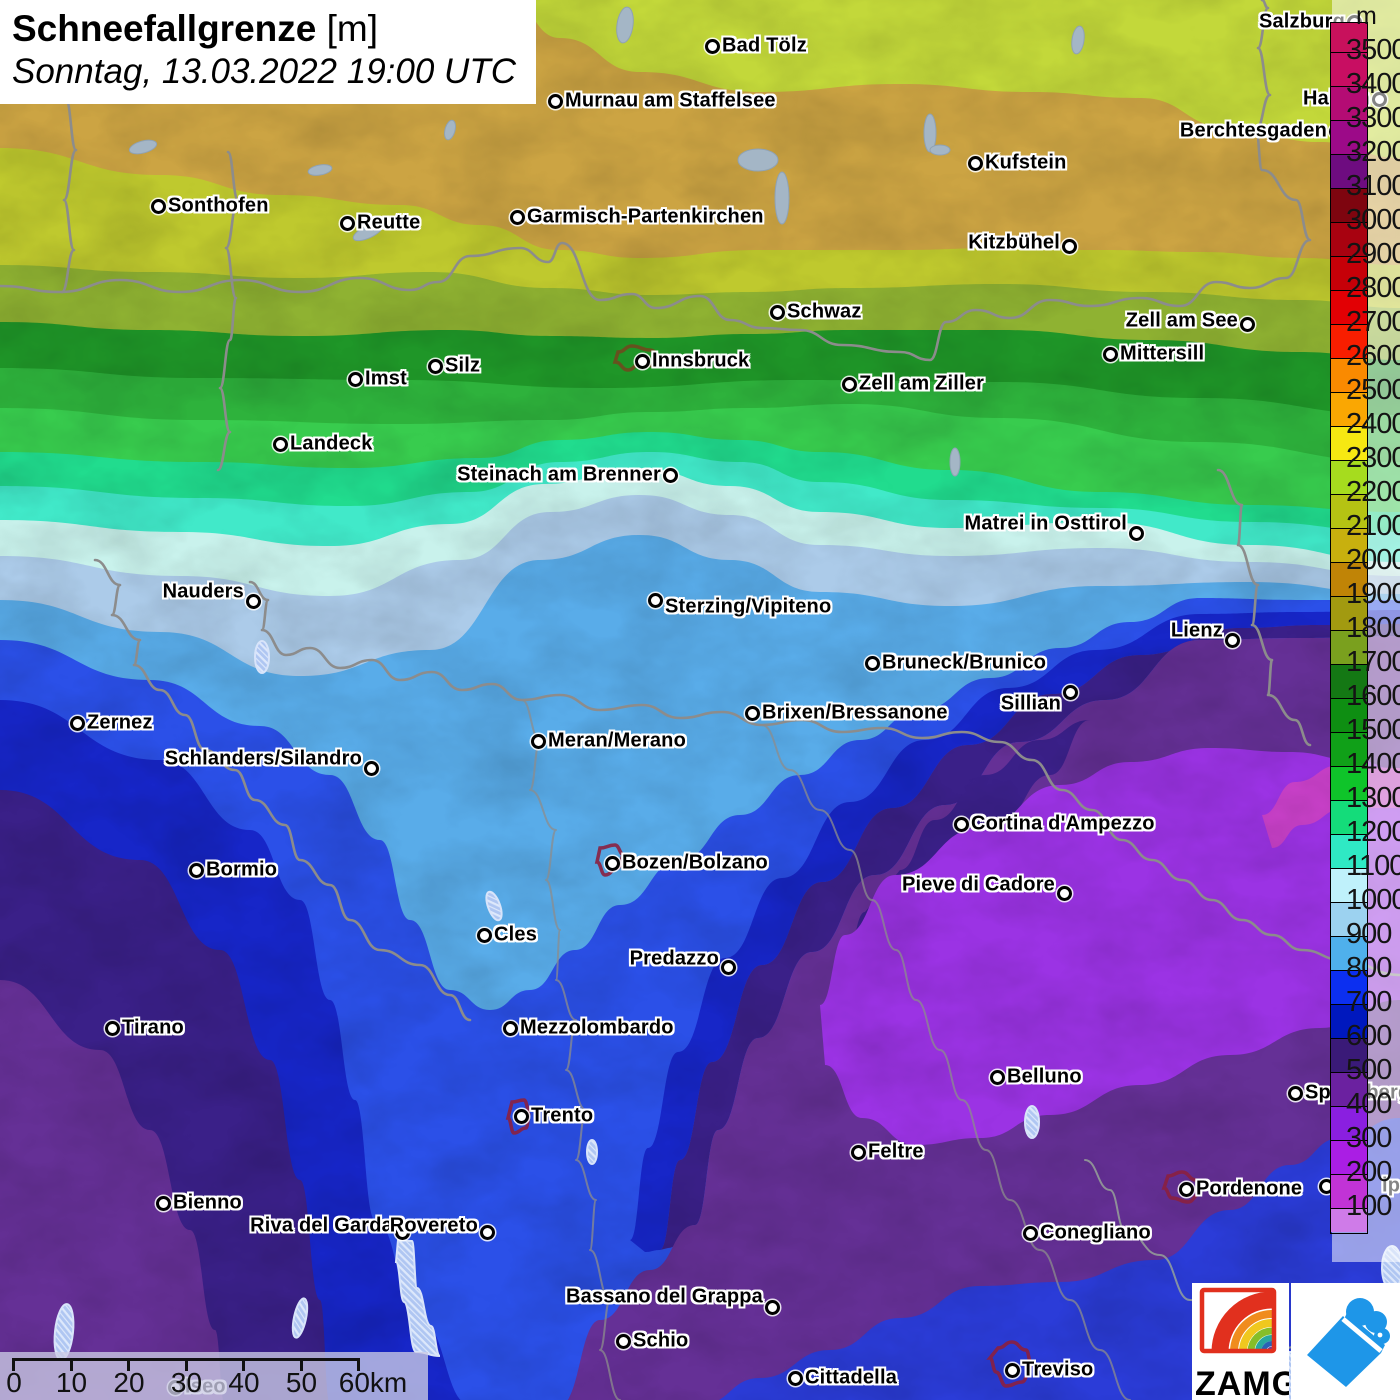  What do you see at coordinates (1369, 1205) in the screenshot?
I see `colorbar-tick-label: 100` at bounding box center [1369, 1205].